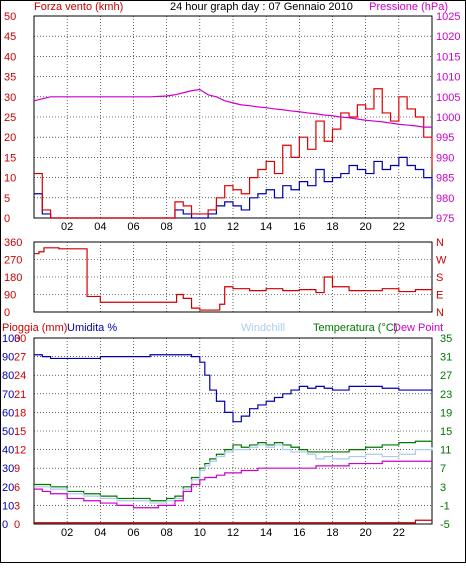 Image resolution: width=466 pixels, height=568 pixels. Describe the element at coordinates (17, 525) in the screenshot. I see `rain-tick-label: 0` at that location.